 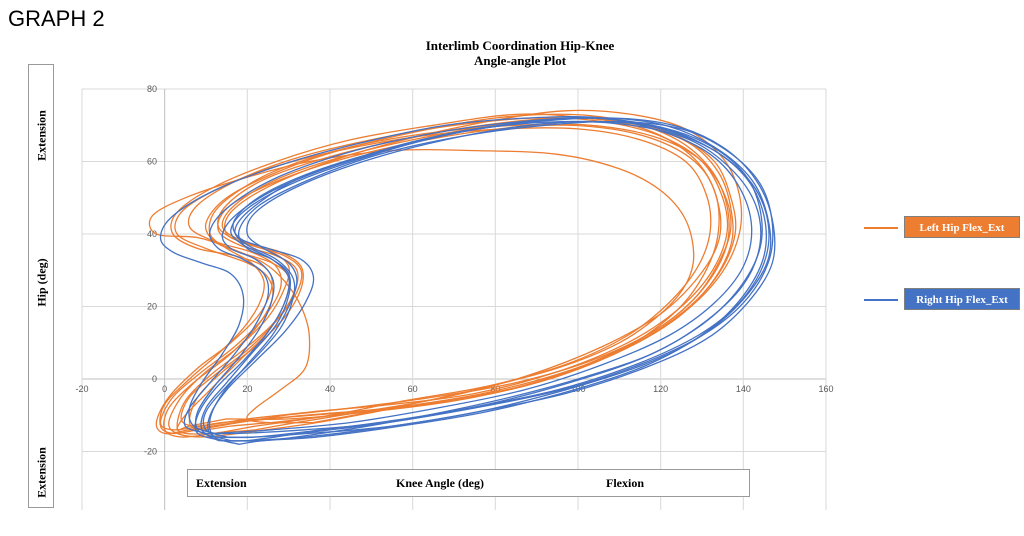 What do you see at coordinates (56, 18) in the screenshot?
I see `page-heading: GRAPH 2` at bounding box center [56, 18].